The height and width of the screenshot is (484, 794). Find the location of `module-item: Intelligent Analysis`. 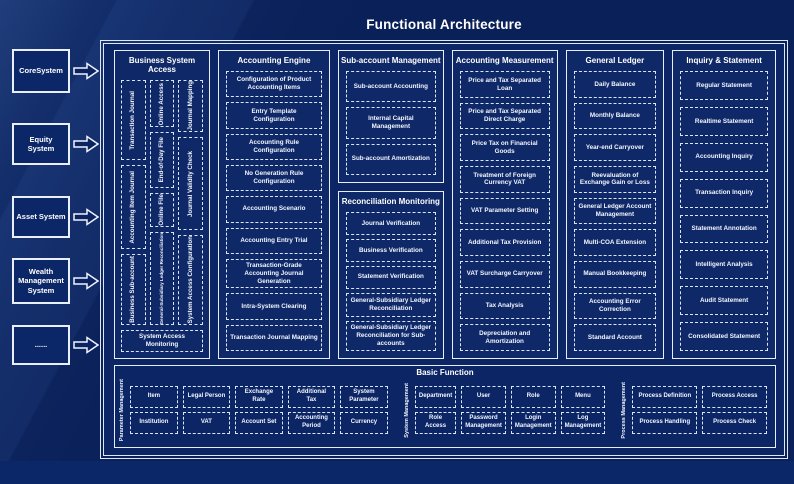

module-item: Intelligent Analysis is located at coordinates (724, 265).